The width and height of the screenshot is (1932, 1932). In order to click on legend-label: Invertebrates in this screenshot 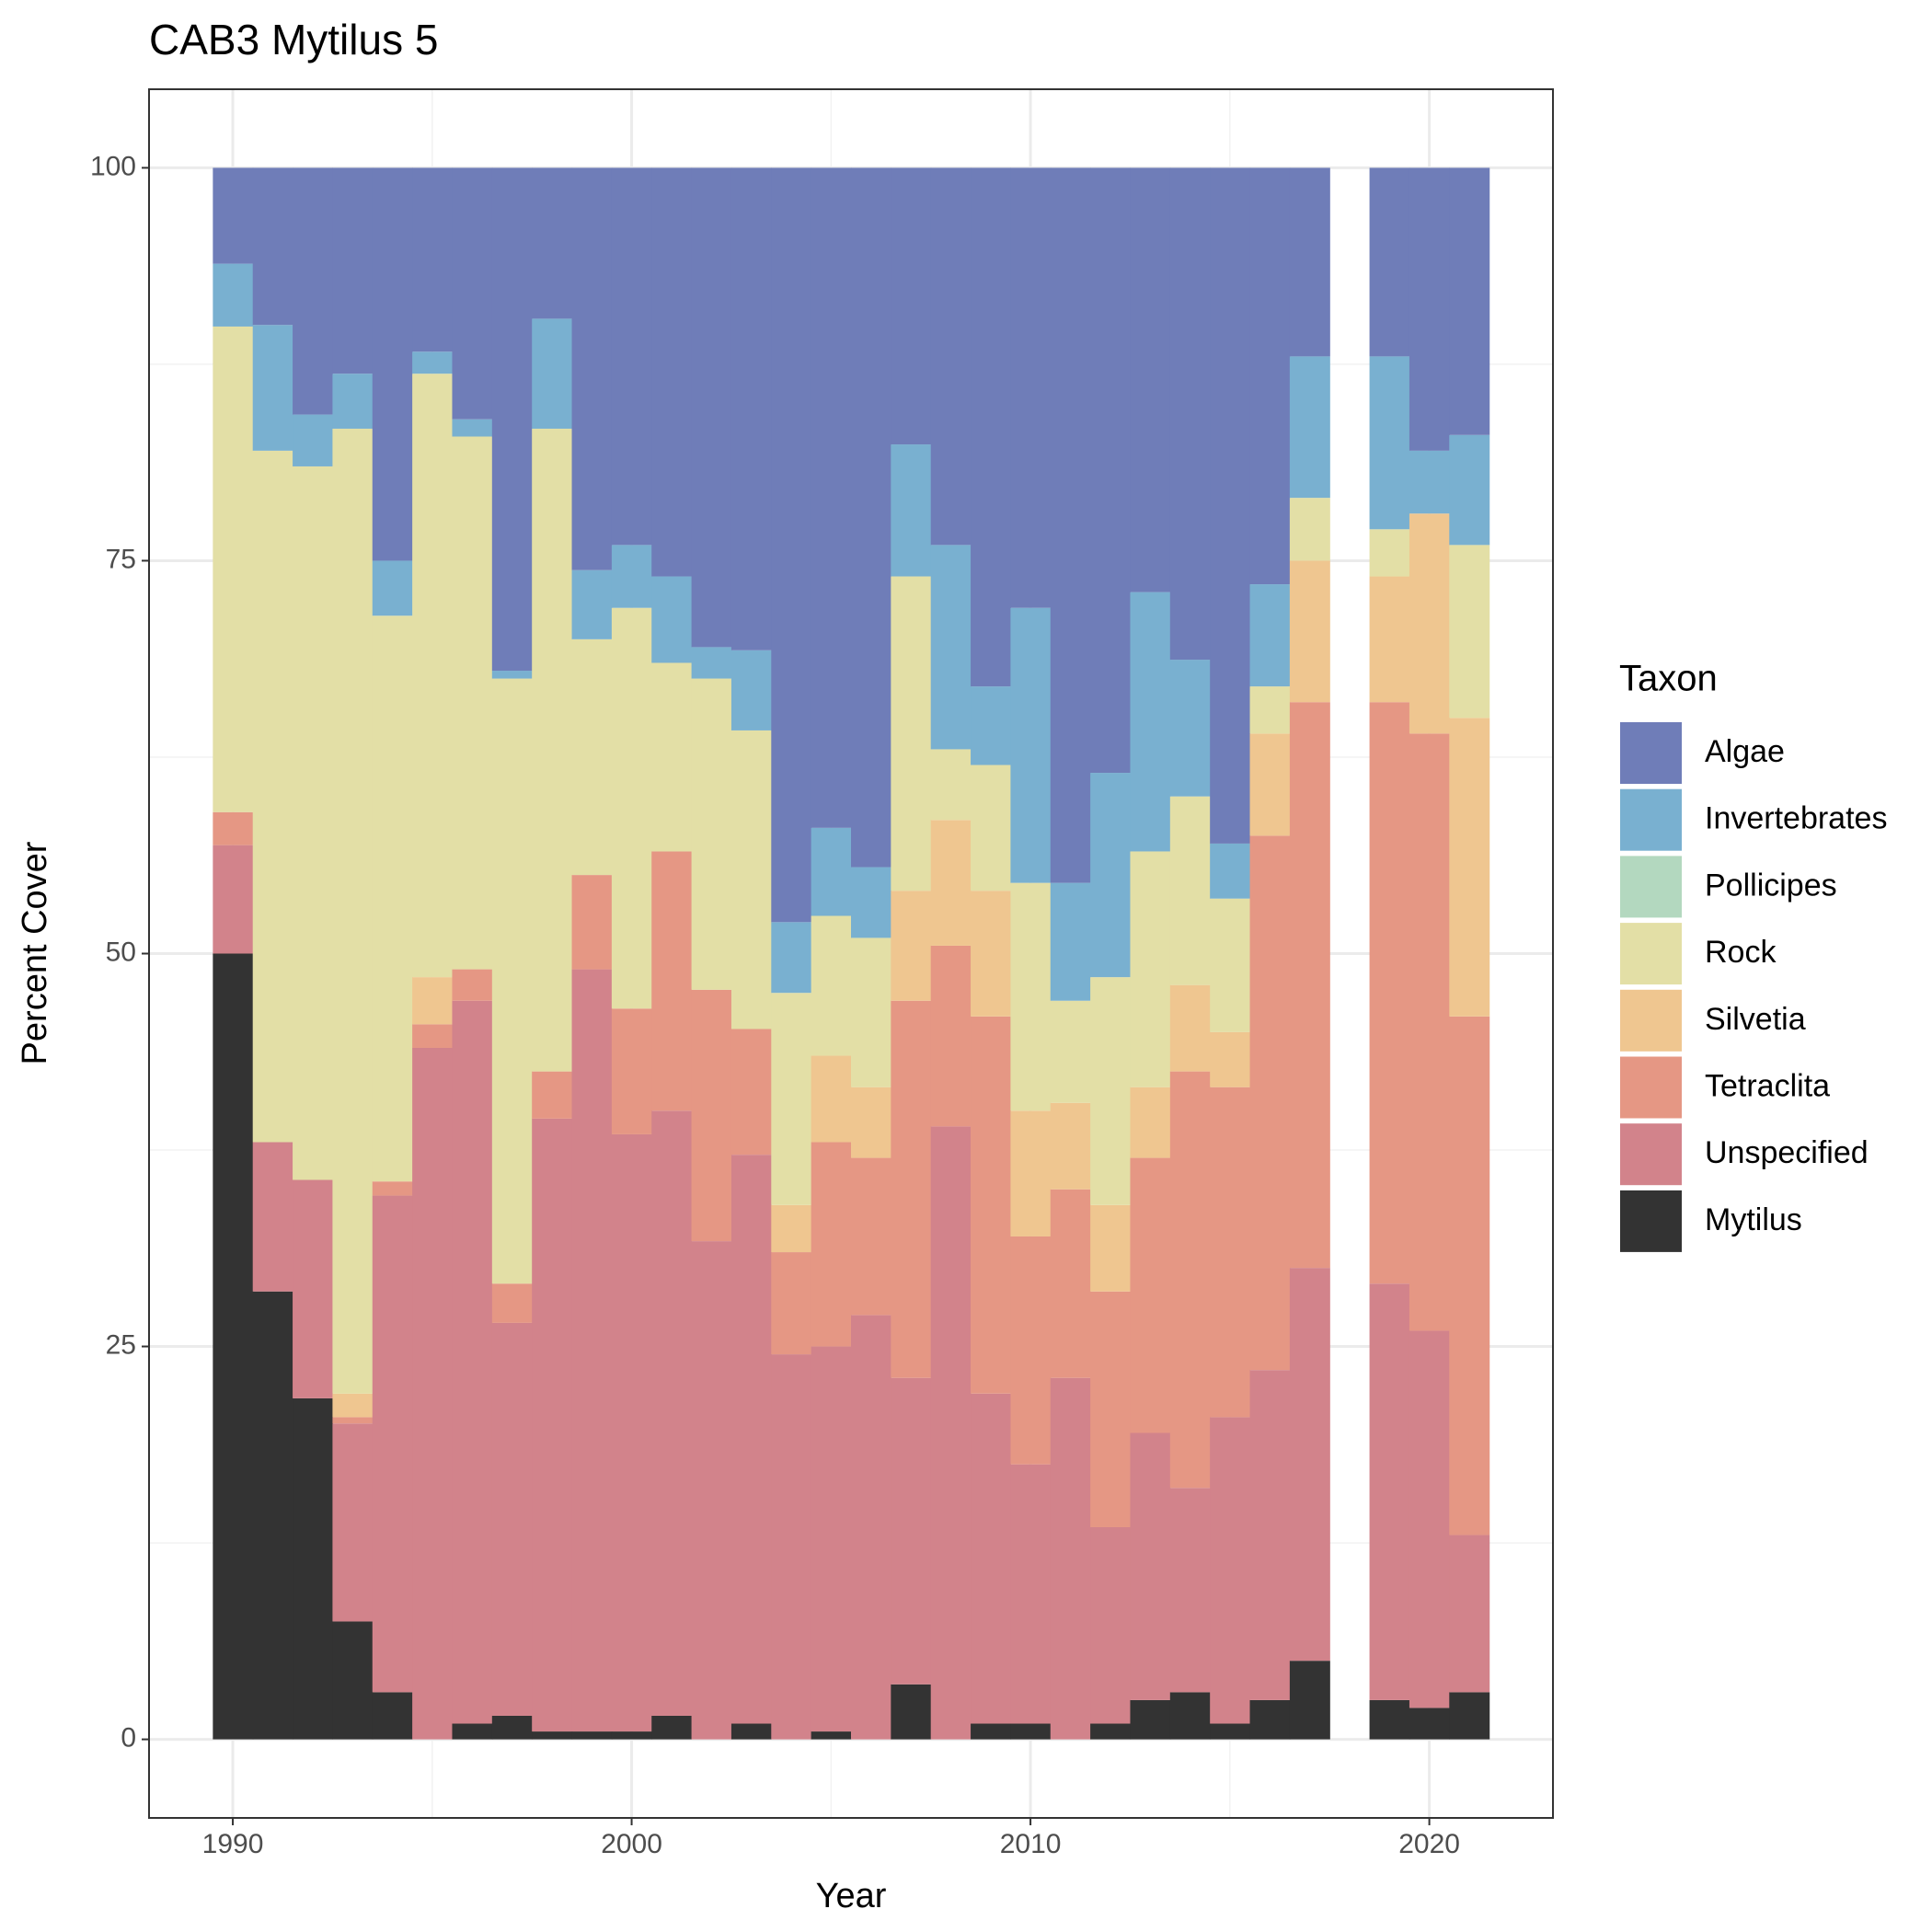, I will do `click(1796, 818)`.